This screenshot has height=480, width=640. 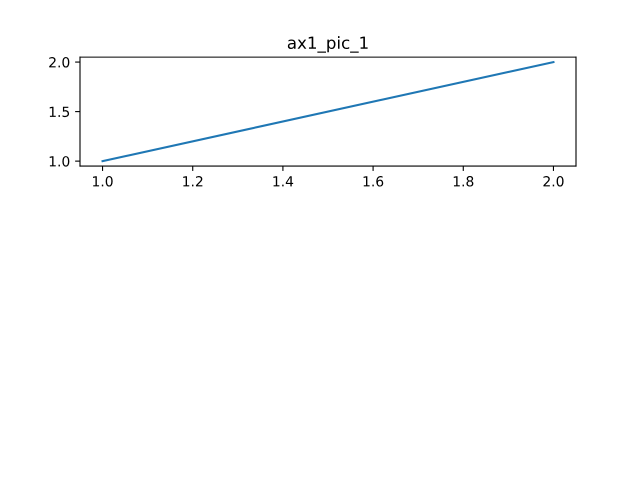 What do you see at coordinates (553, 181) in the screenshot?
I see `x-tick-label: 2.0` at bounding box center [553, 181].